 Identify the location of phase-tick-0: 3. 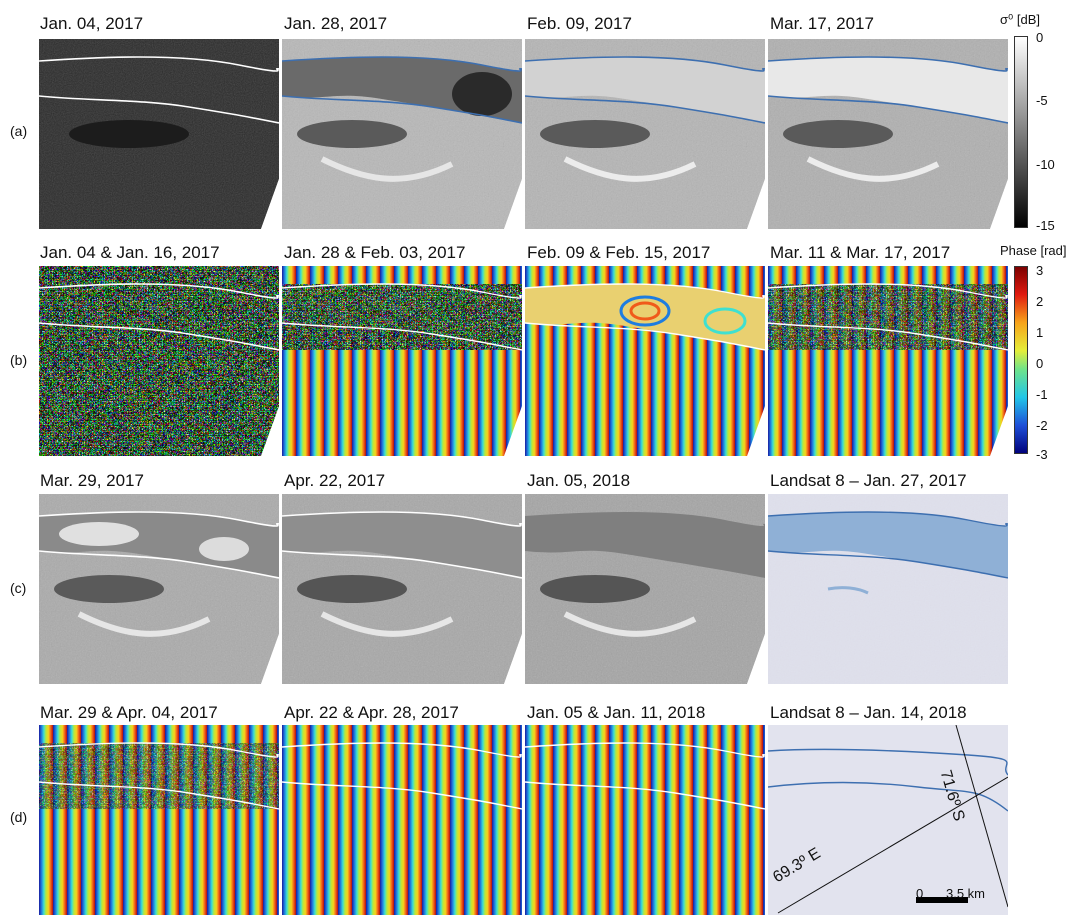
(1040, 270).